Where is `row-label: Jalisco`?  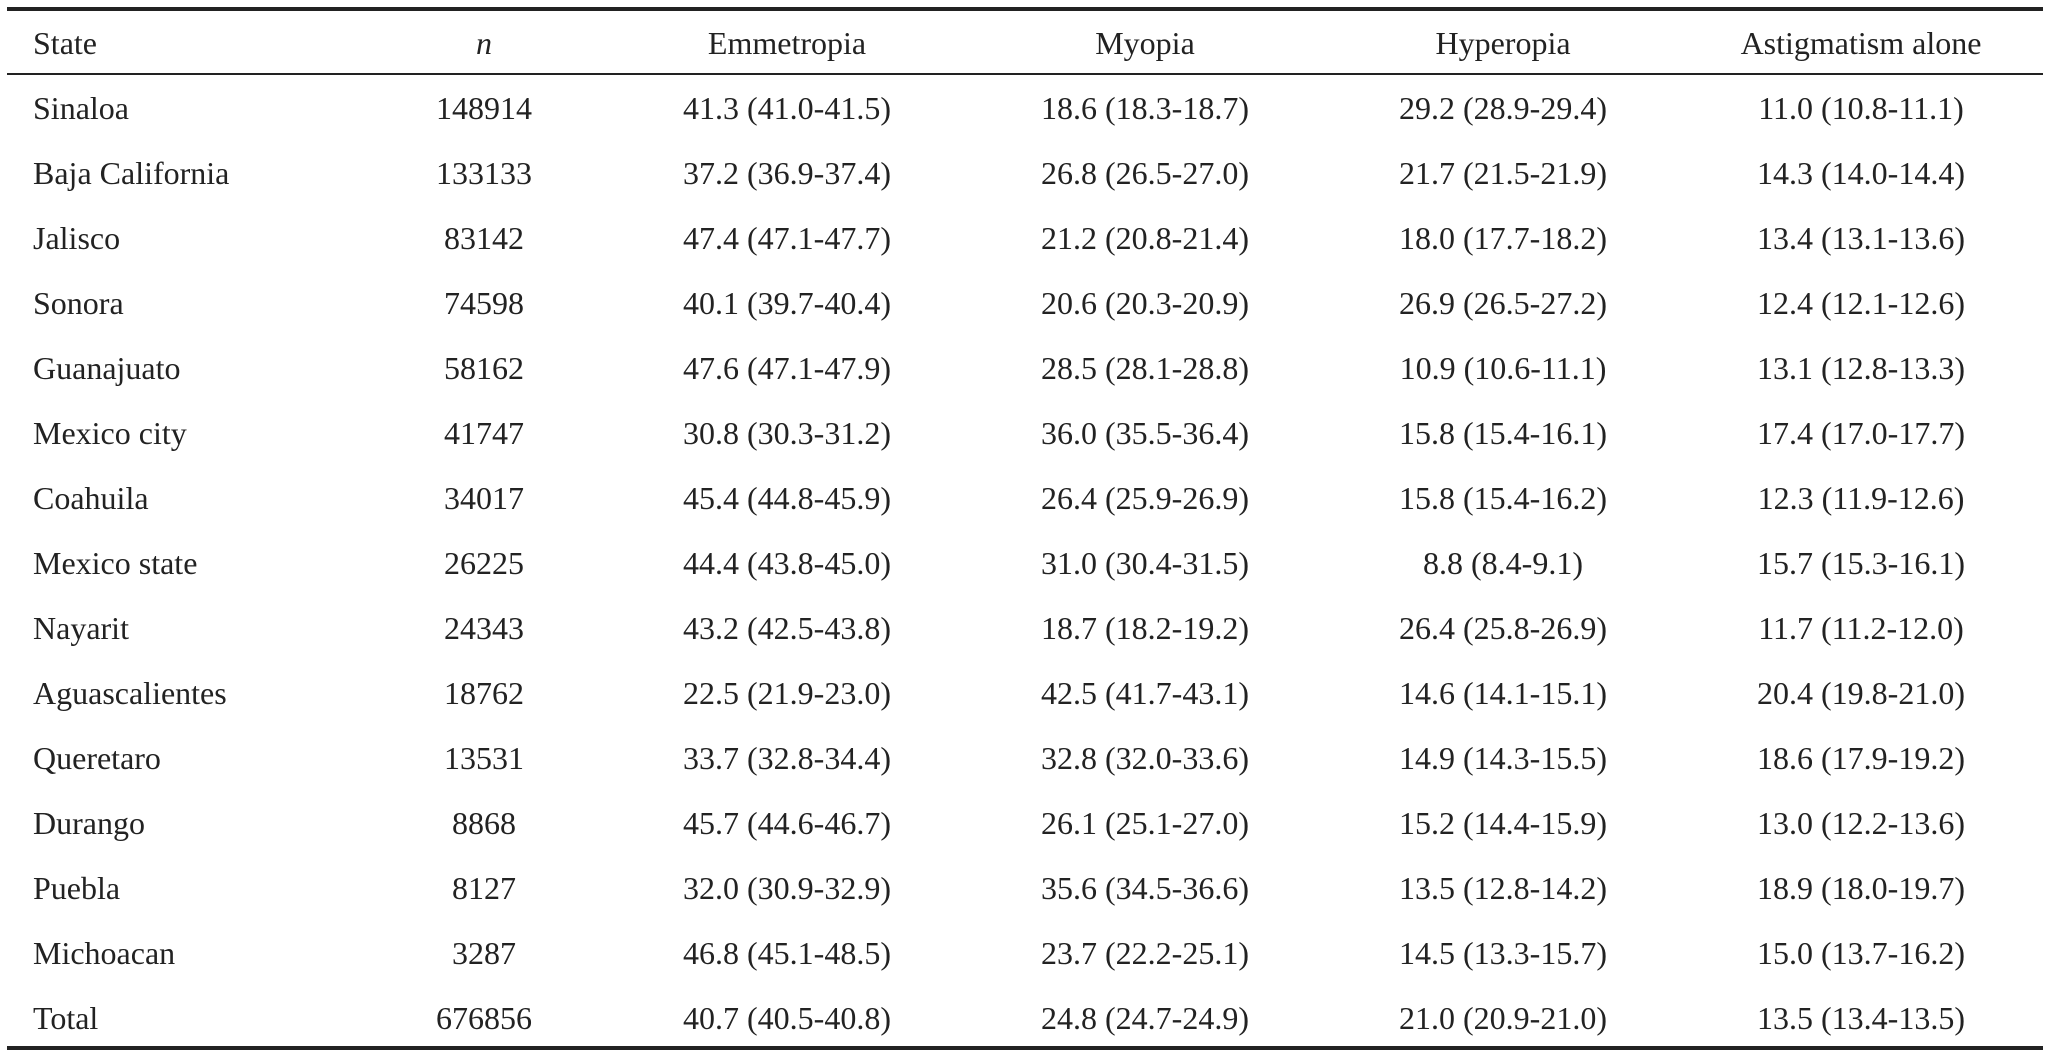
row-label: Jalisco is located at coordinates (77, 238).